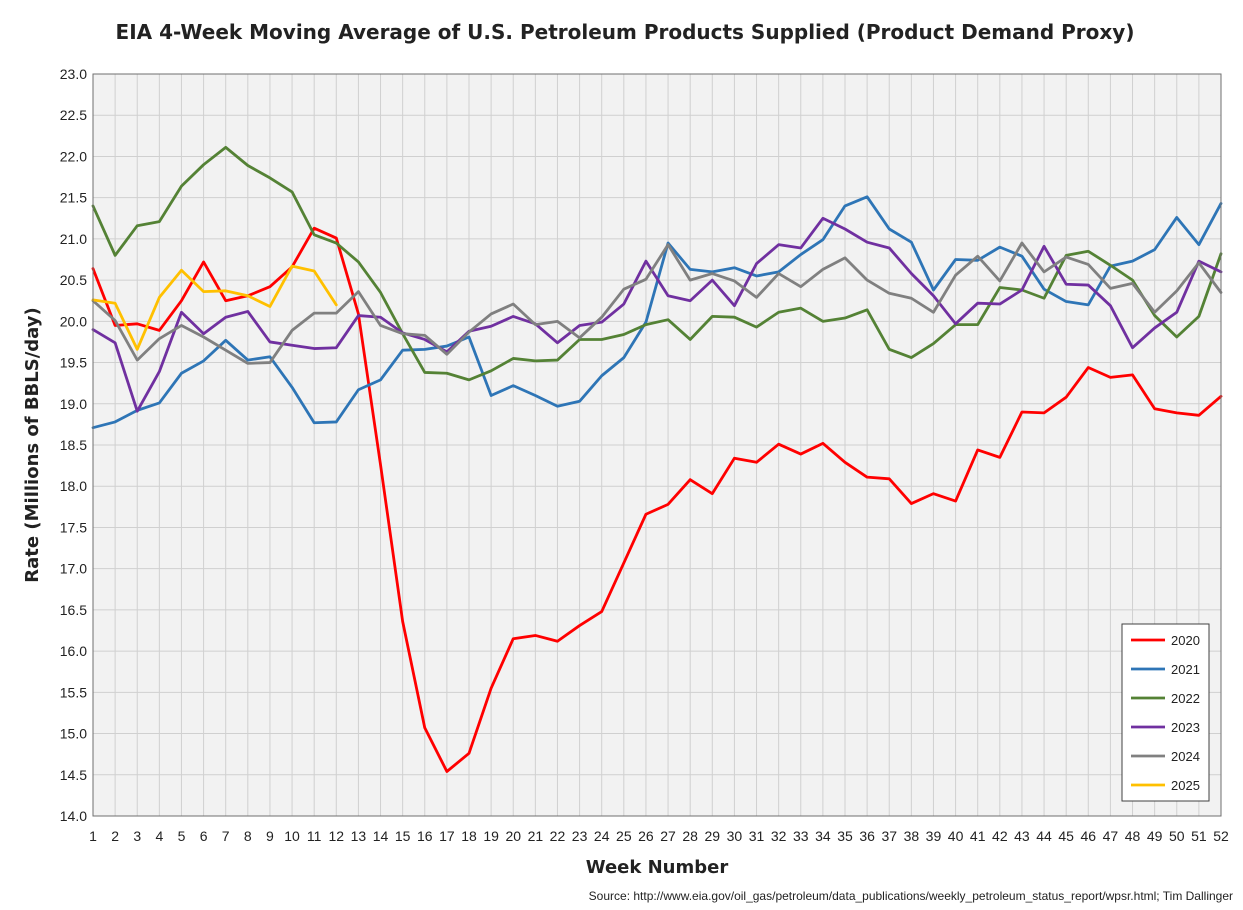 The height and width of the screenshot is (910, 1243). What do you see at coordinates (204, 836) in the screenshot?
I see `x-tick-label: 6` at bounding box center [204, 836].